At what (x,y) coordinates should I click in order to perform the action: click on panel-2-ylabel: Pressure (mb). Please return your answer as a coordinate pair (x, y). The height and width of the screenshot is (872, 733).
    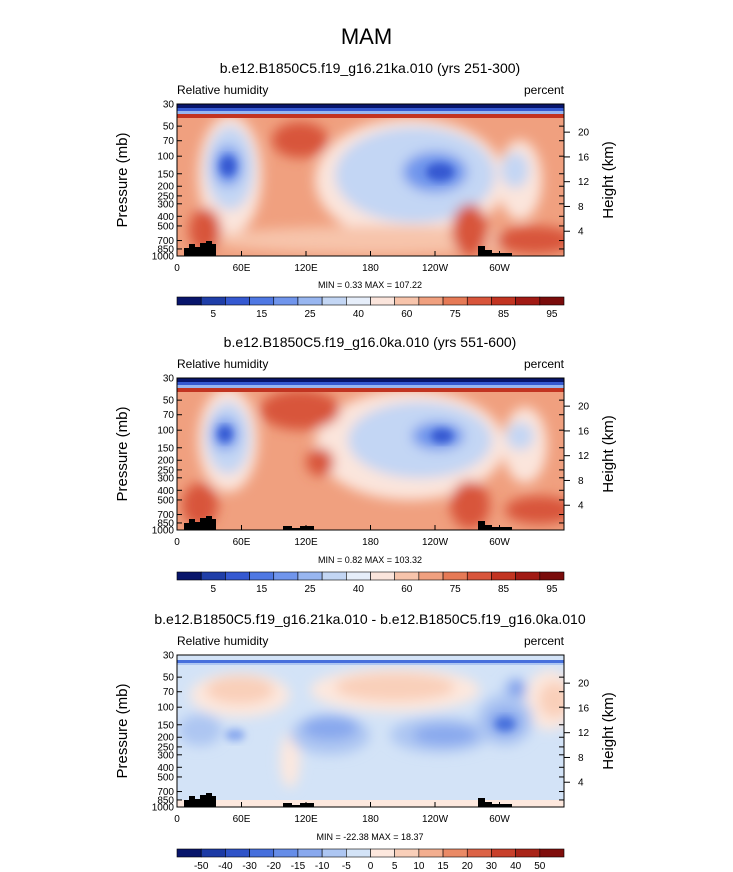
    Looking at the image, I should click on (122, 730).